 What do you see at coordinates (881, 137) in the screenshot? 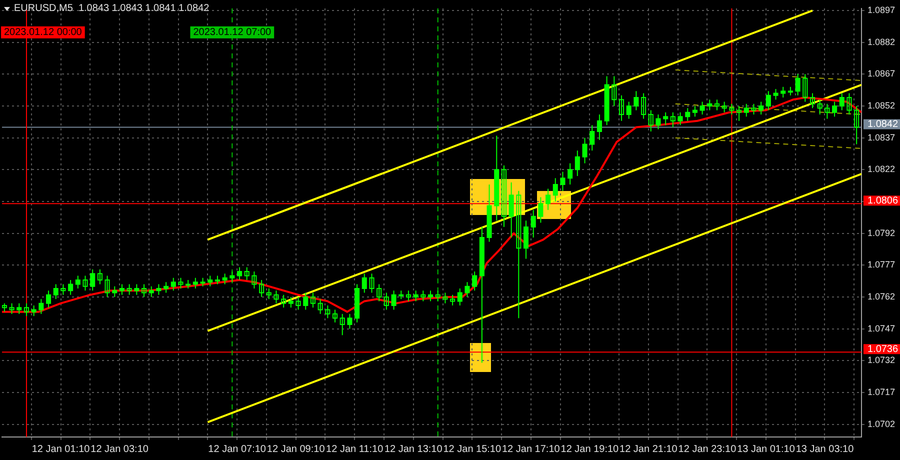
I see `y-tick-label: 1.0837` at bounding box center [881, 137].